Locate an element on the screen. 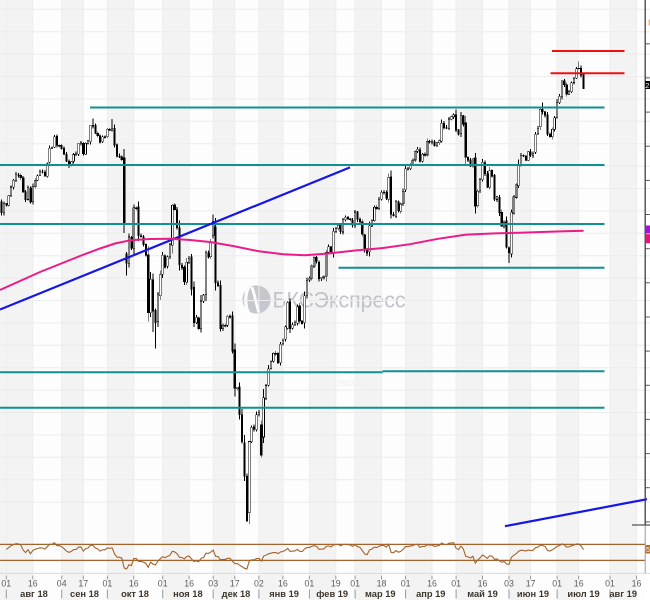 The image size is (650, 600). svg-text: 04 is located at coordinates (62, 584).